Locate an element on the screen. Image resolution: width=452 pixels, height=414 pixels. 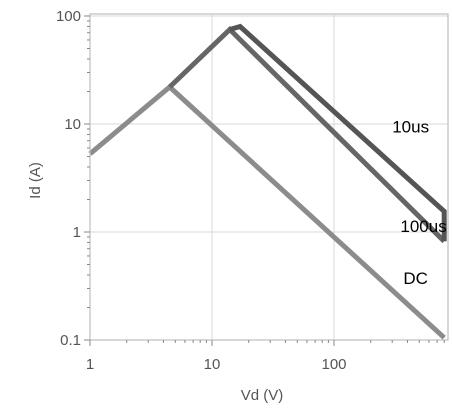
x-axis-title: Vd (V) is located at coordinates (262, 395).